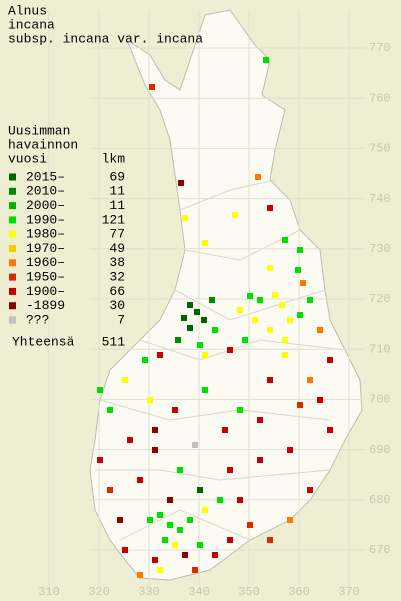  Describe the element at coordinates (45, 262) in the screenshot. I see `legend-label: 1960–` at that location.